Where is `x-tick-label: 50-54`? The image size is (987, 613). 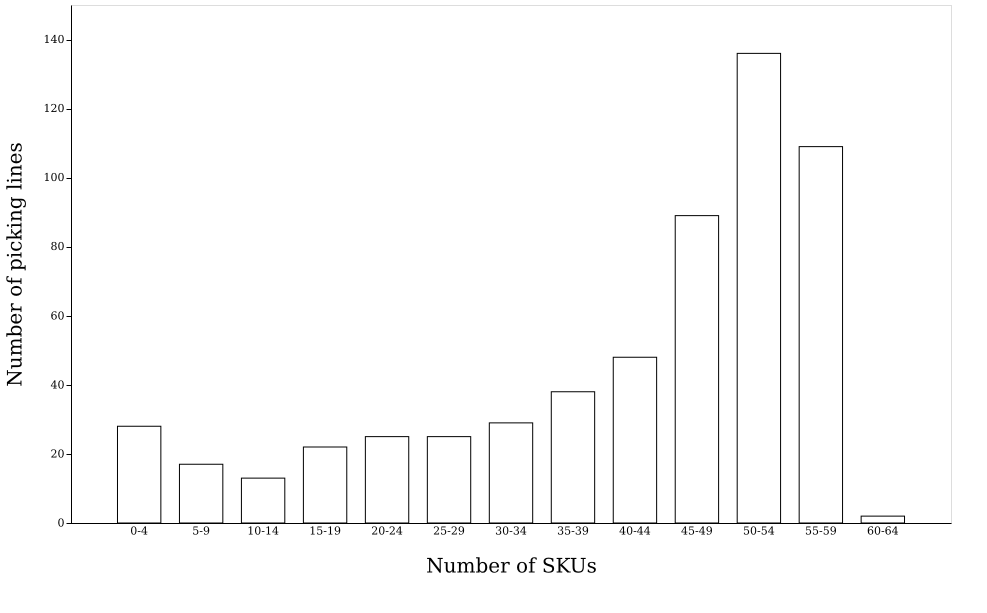
x-tick-label: 50-54 is located at coordinates (759, 531).